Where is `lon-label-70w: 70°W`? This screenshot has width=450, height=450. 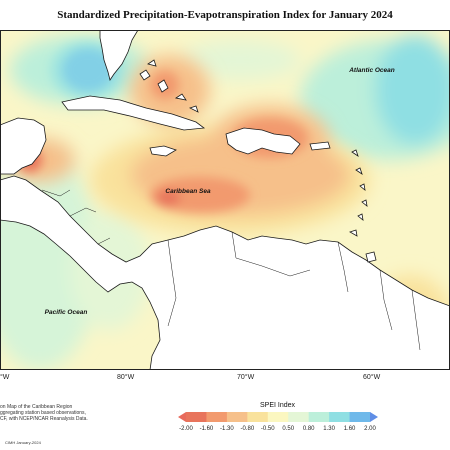
lon-label-70w: 70°W is located at coordinates (246, 377).